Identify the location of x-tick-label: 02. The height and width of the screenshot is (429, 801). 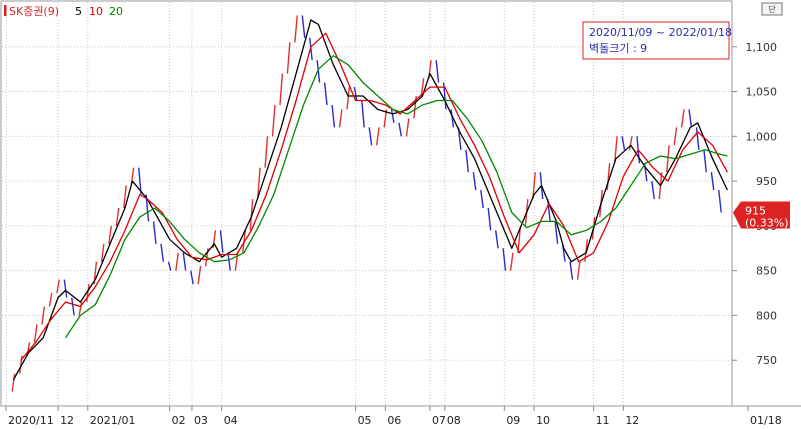
(179, 420).